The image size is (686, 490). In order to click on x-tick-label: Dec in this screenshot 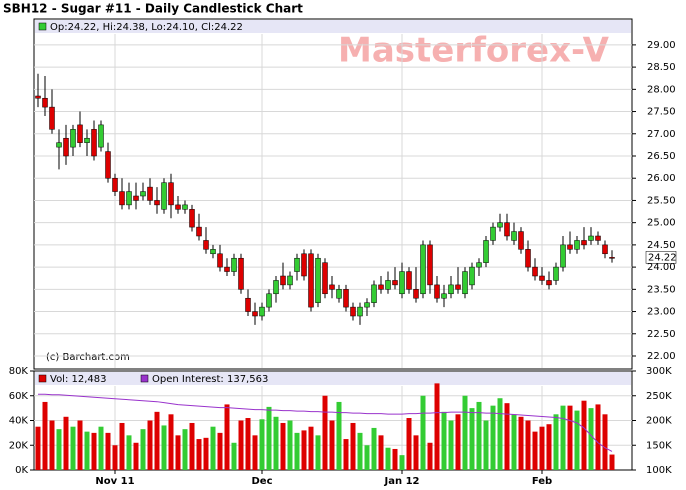, I will do `click(261, 481)`.